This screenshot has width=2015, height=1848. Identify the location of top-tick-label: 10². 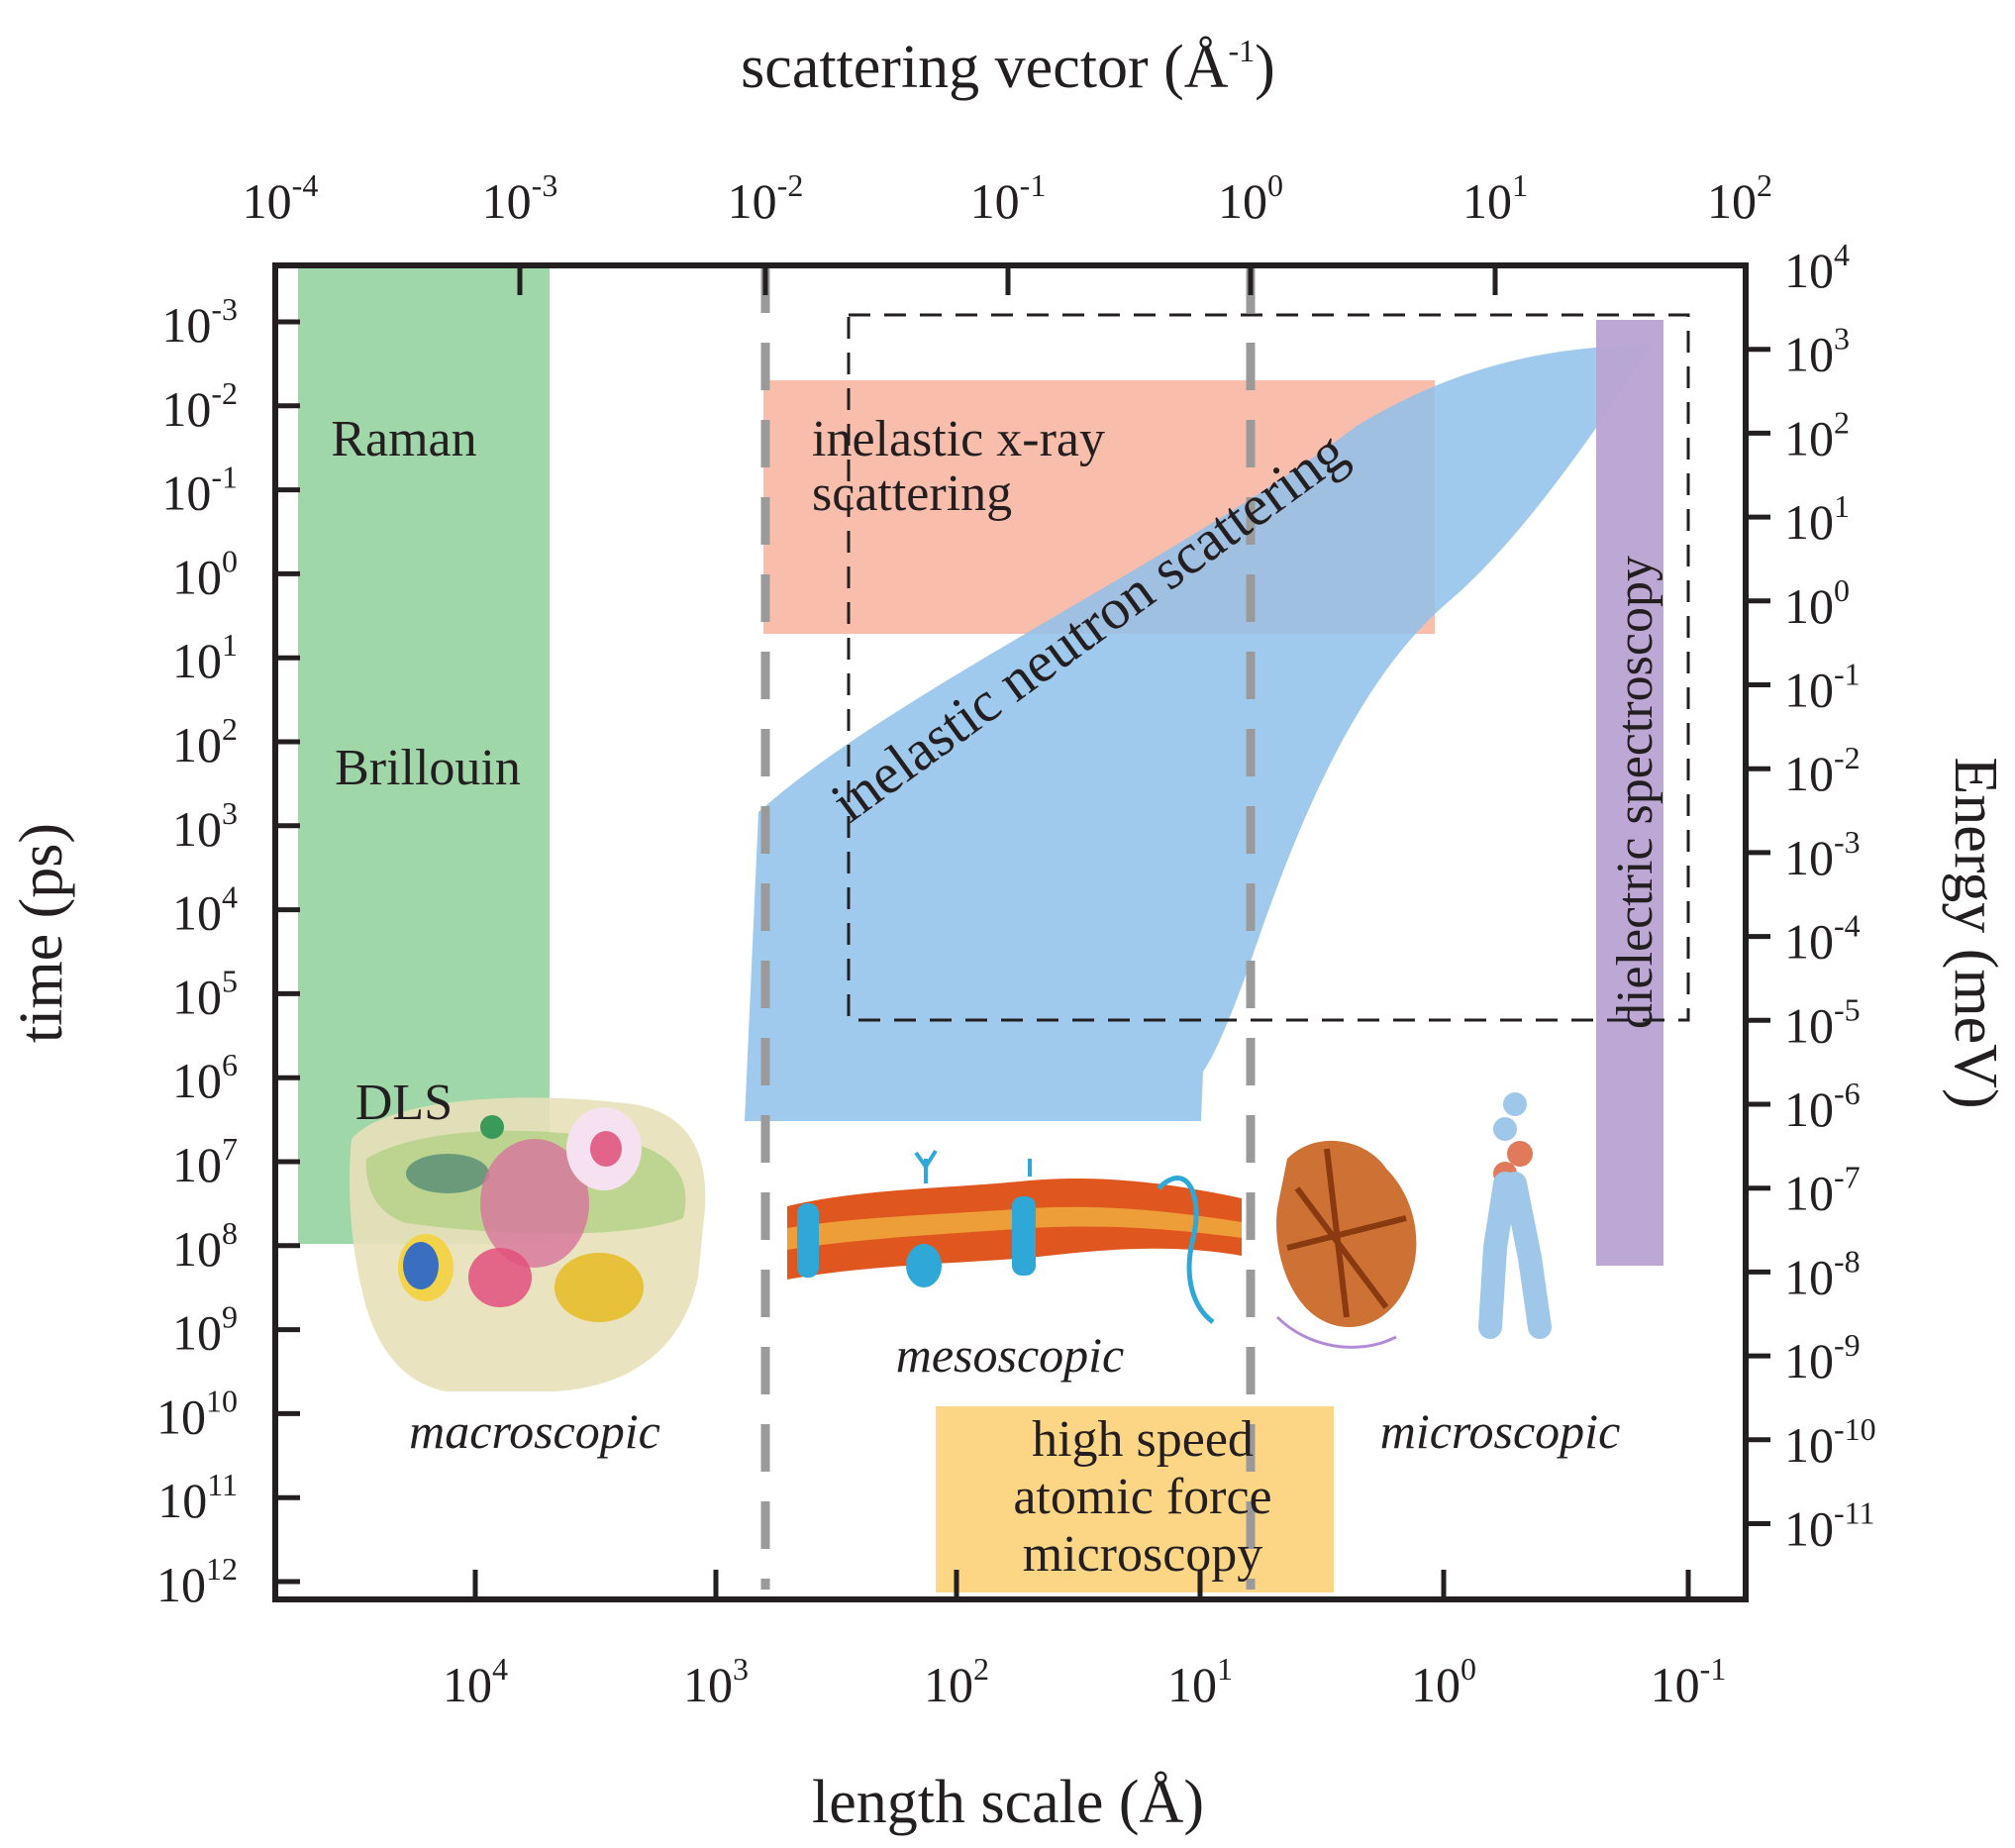
(1740, 198).